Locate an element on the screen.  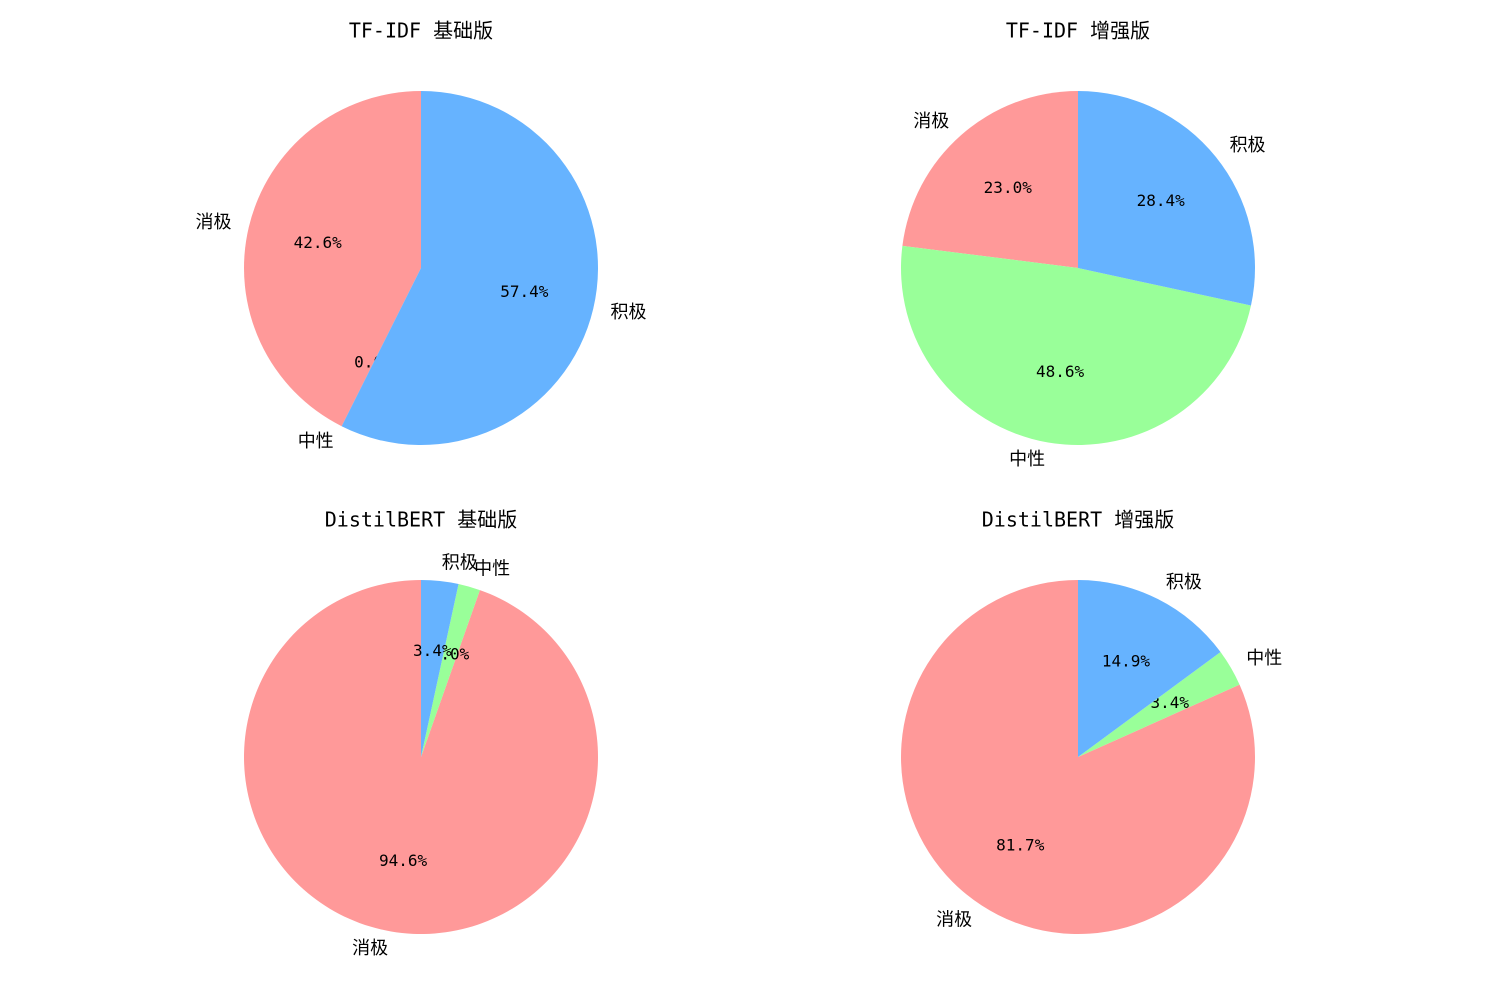
slice-percent-label: 28.4% is located at coordinates (1161, 200).